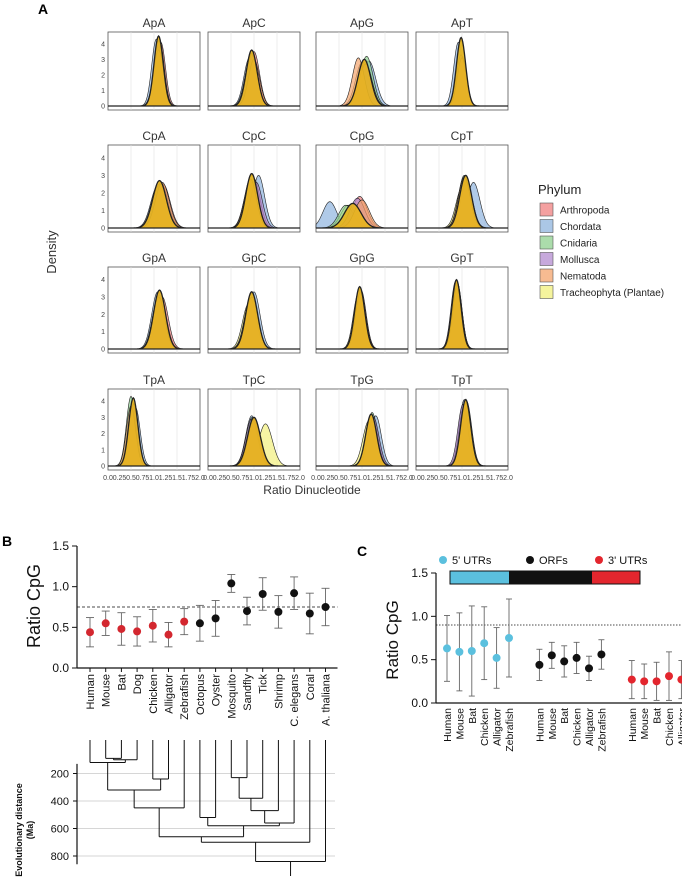  Describe the element at coordinates (462, 380) in the screenshot. I see `facet-title: TpT` at that location.